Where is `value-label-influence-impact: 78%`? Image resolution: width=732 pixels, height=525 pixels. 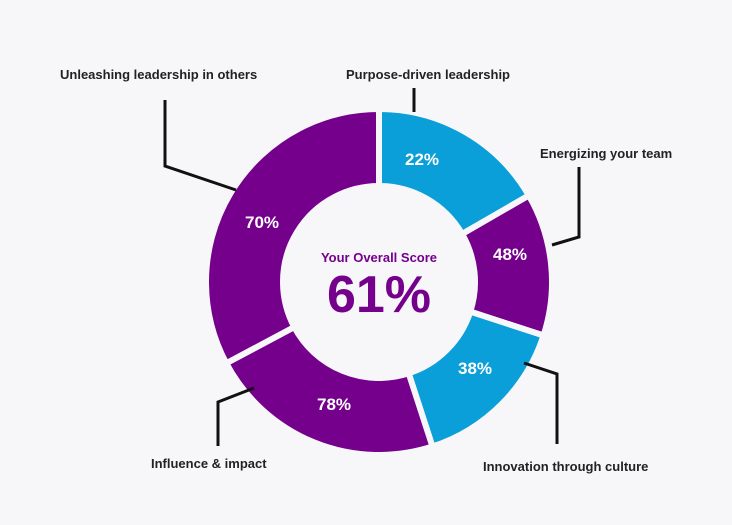 value-label-influence-impact: 78% is located at coordinates (334, 404).